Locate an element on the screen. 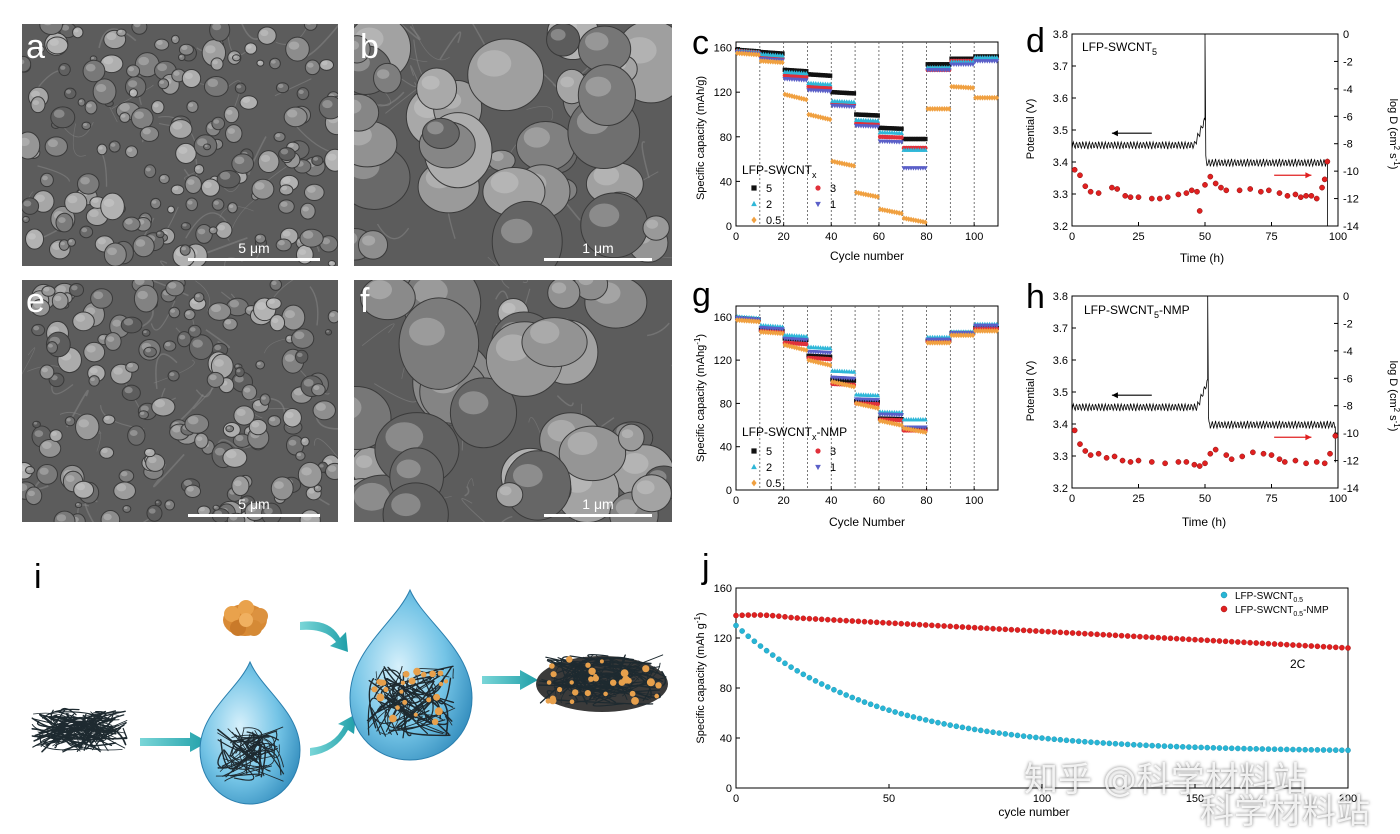  chart-d-xtick-label: 75 is located at coordinates (1271, 237).